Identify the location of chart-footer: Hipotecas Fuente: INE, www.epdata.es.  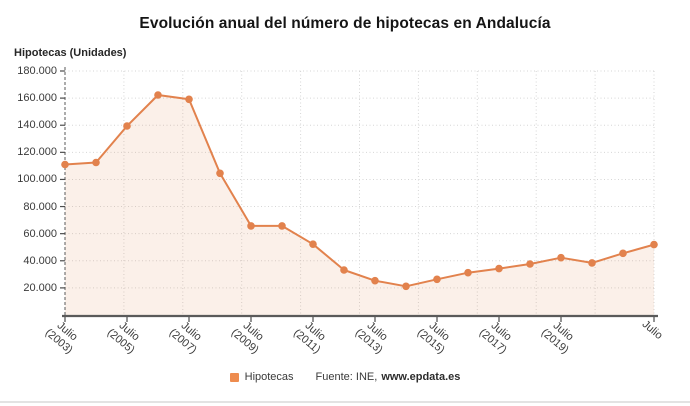
(345, 377).